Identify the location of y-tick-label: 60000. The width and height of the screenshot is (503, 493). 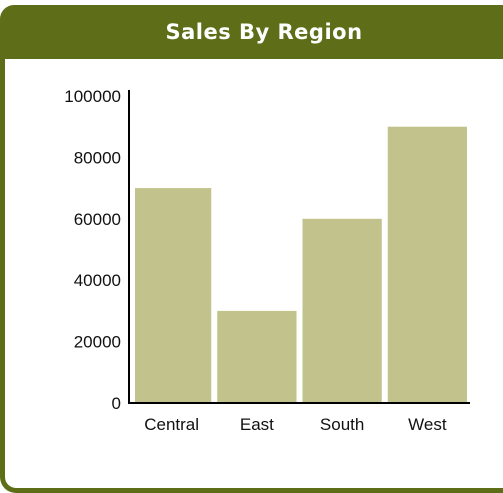
(97, 219).